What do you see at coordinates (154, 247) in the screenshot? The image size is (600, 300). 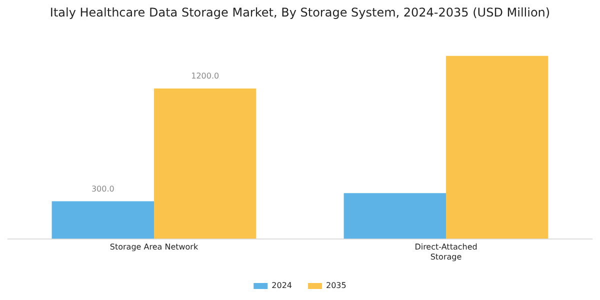 I see `x-tick-label: Storage Area Network` at bounding box center [154, 247].